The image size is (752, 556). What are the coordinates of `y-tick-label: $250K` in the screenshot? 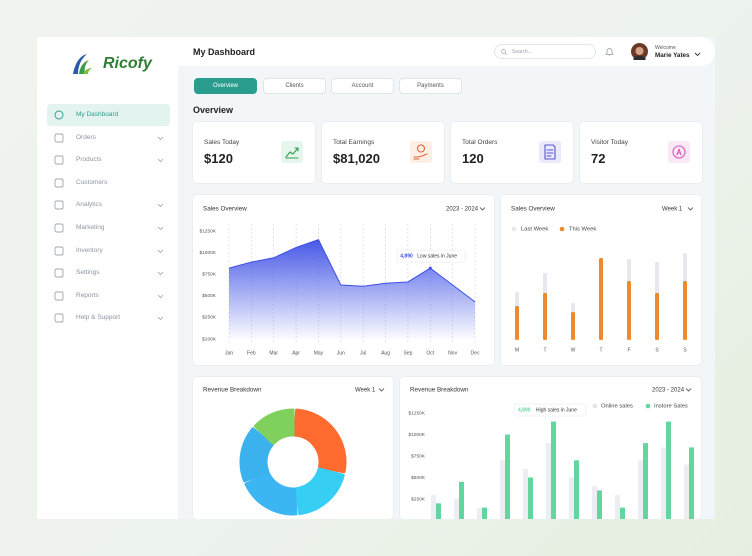 It's located at (418, 499).